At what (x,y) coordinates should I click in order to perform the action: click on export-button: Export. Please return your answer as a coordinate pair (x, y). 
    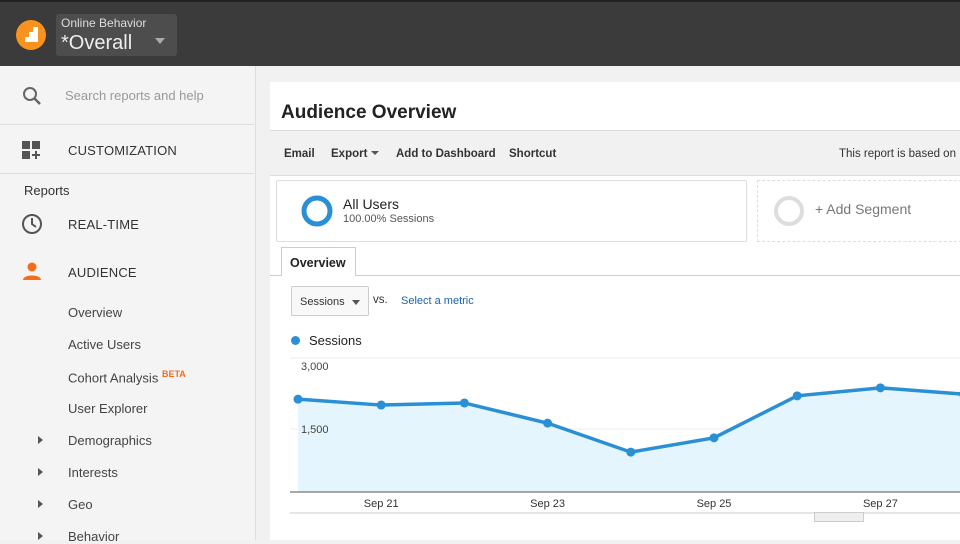
    Looking at the image, I should click on (355, 154).